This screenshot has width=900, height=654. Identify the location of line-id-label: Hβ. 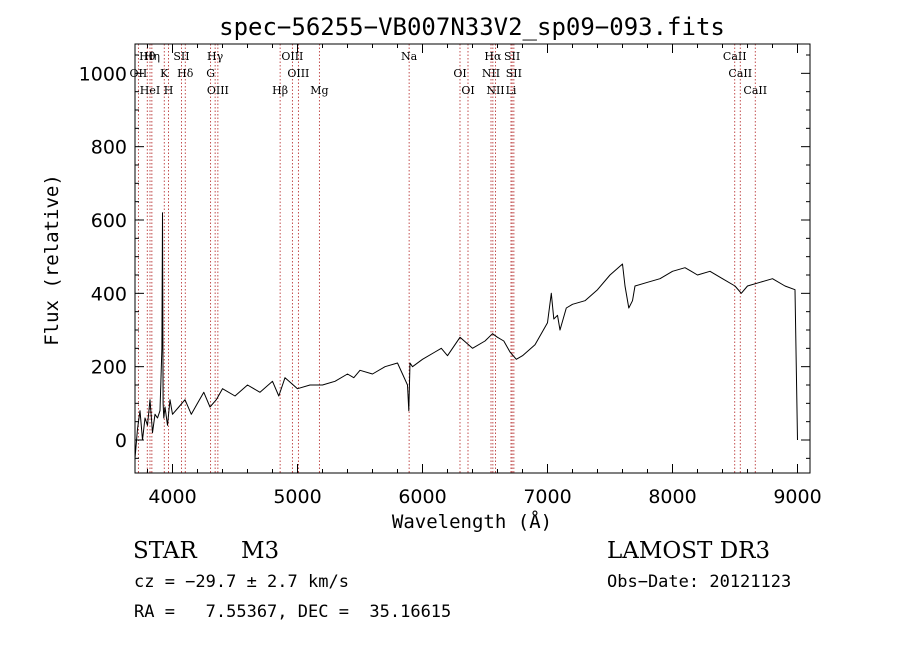
(280, 90).